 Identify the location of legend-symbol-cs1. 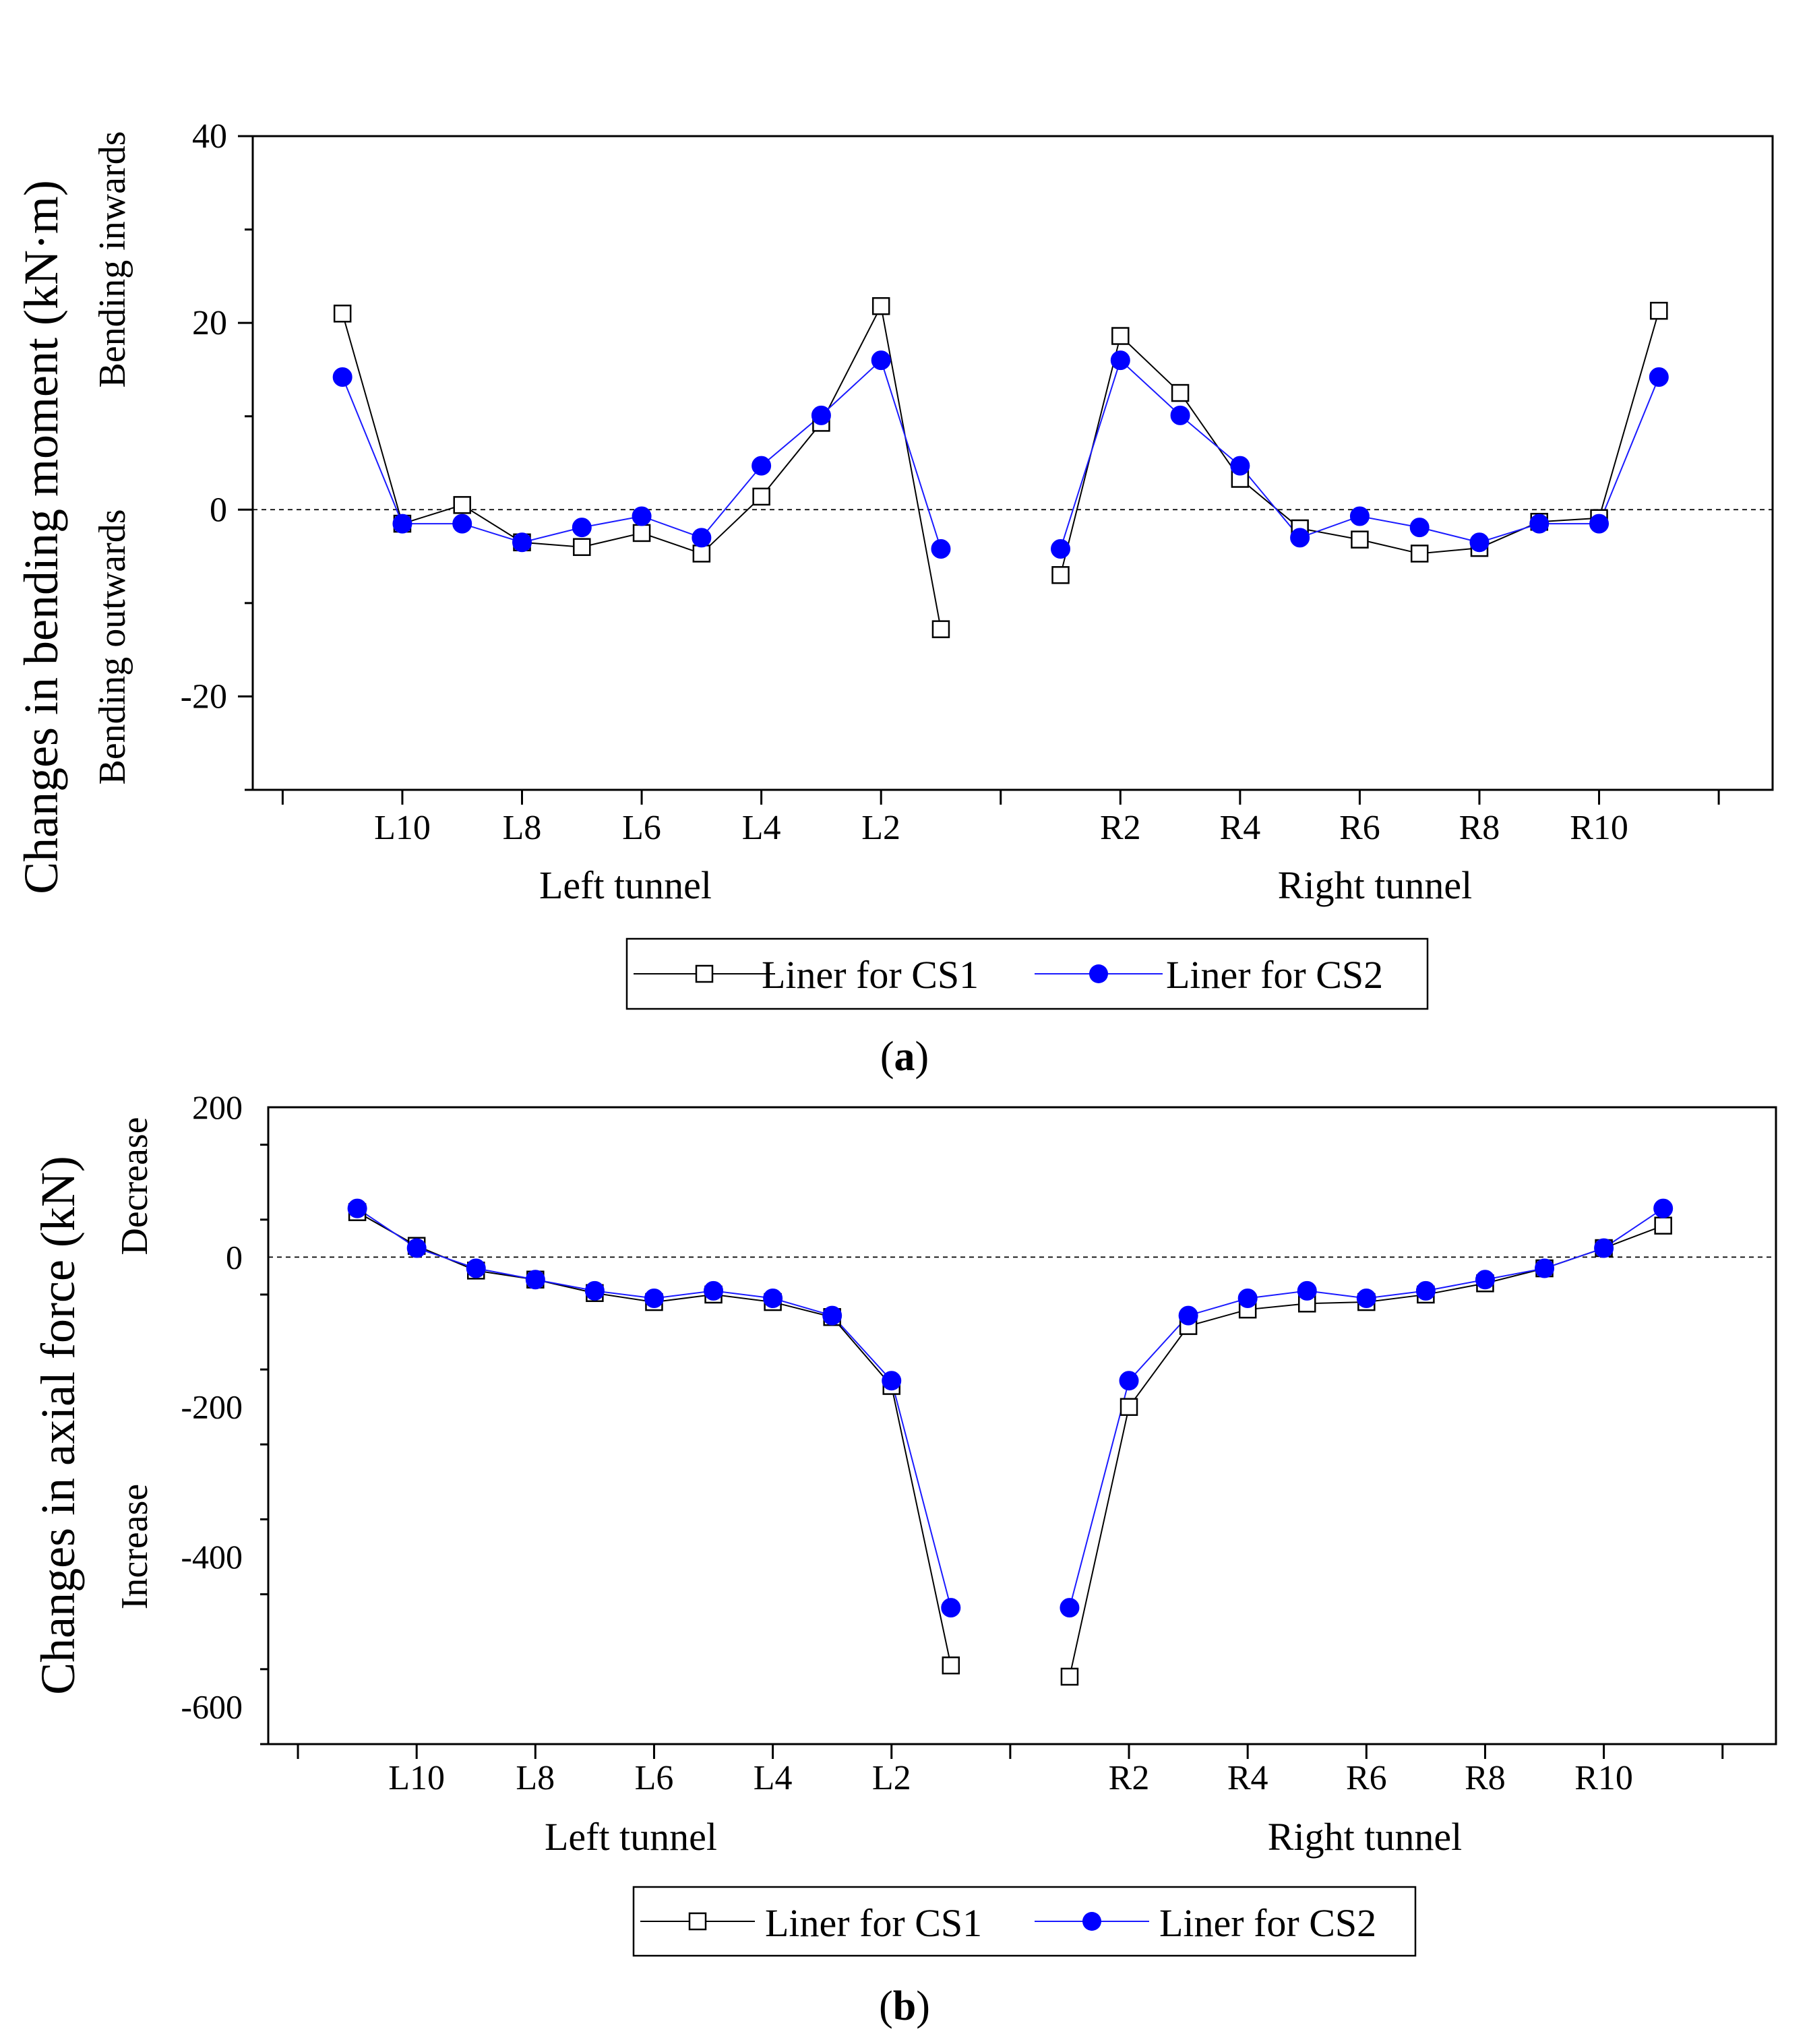
(704, 973).